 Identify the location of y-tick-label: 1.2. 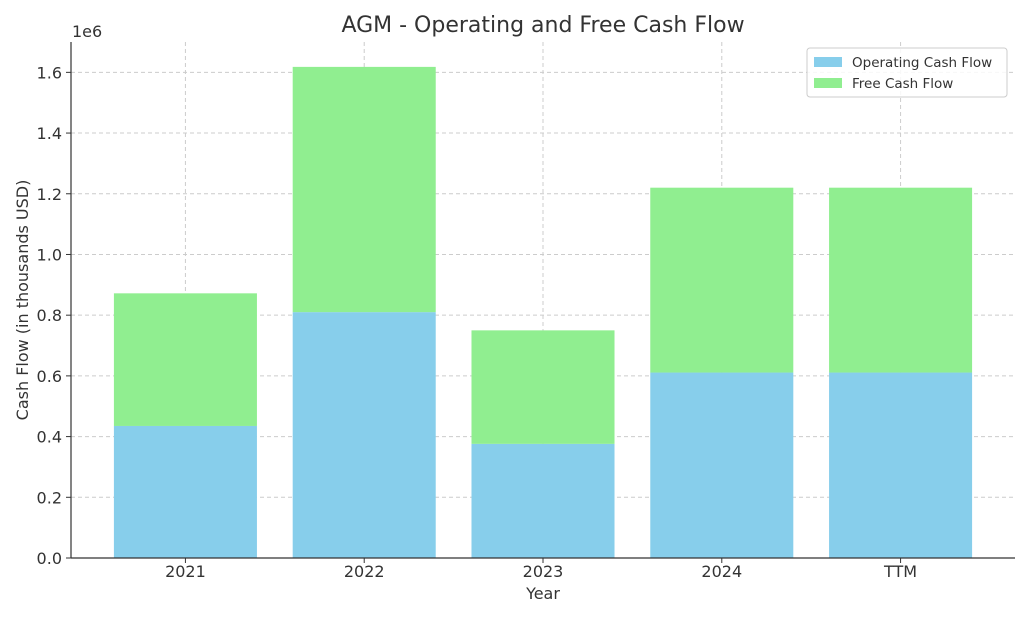
(49, 194).